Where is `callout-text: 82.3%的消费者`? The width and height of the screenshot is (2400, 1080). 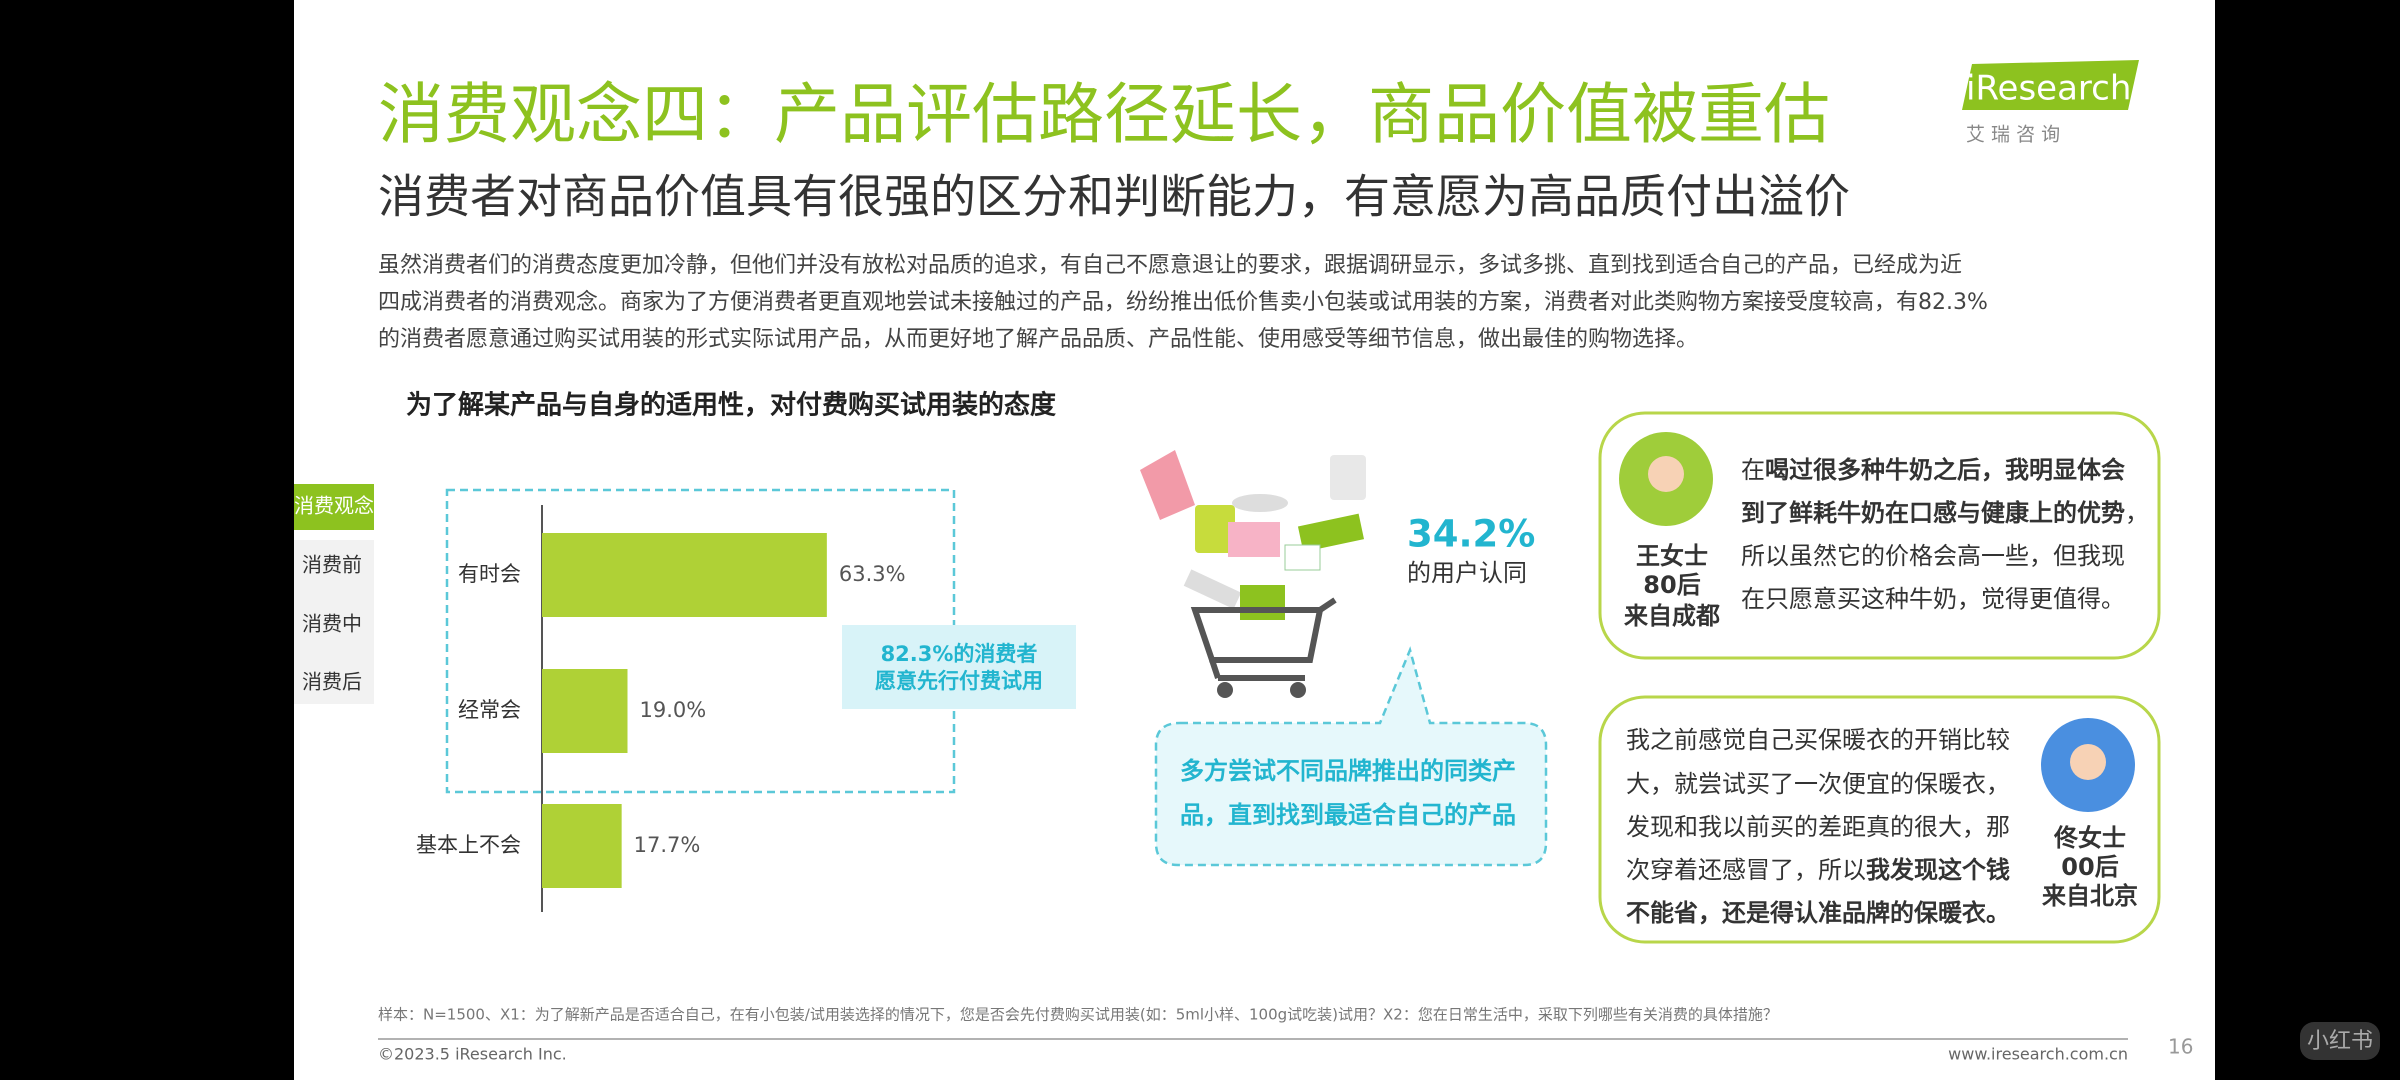 callout-text: 82.3%的消费者 is located at coordinates (959, 654).